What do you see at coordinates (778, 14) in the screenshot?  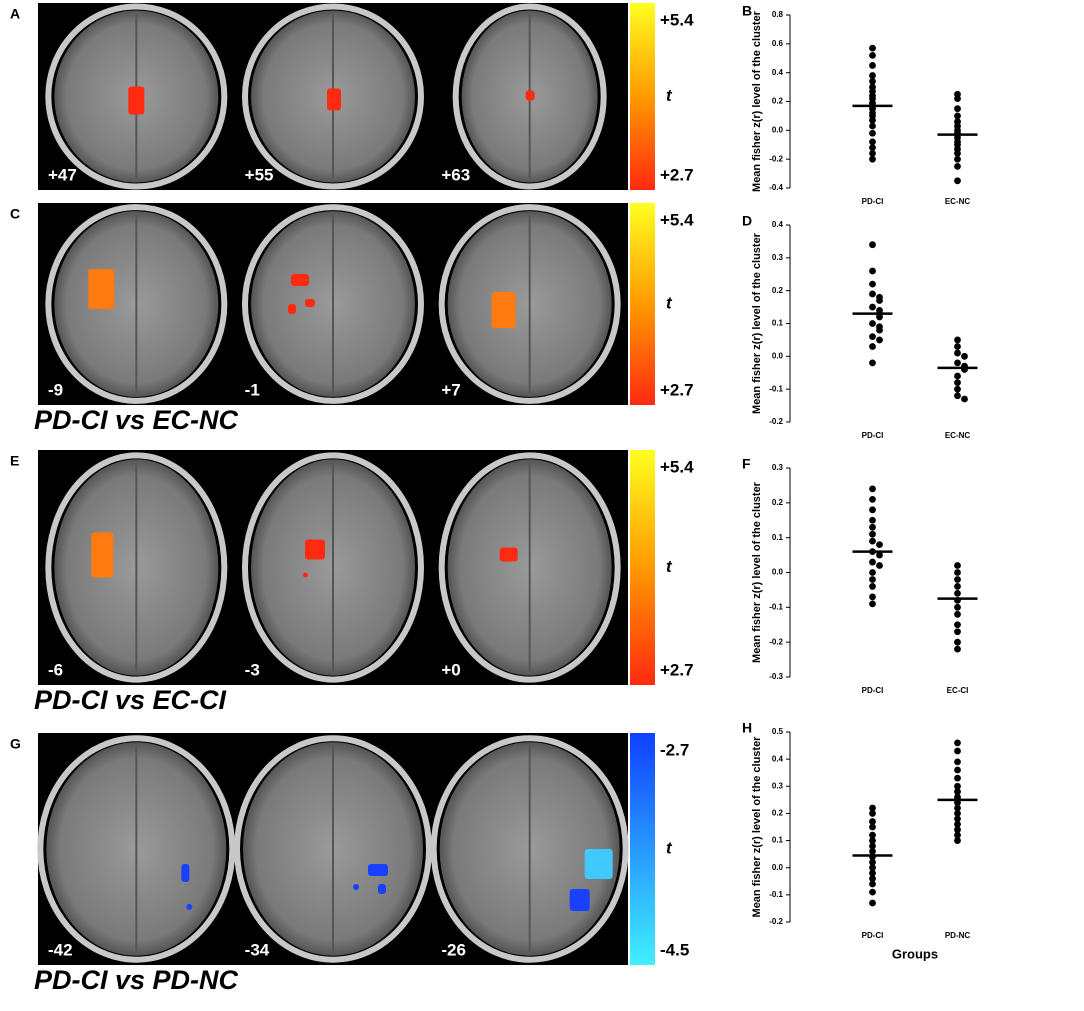 I see `y-tick-label: 0.8` at bounding box center [778, 14].